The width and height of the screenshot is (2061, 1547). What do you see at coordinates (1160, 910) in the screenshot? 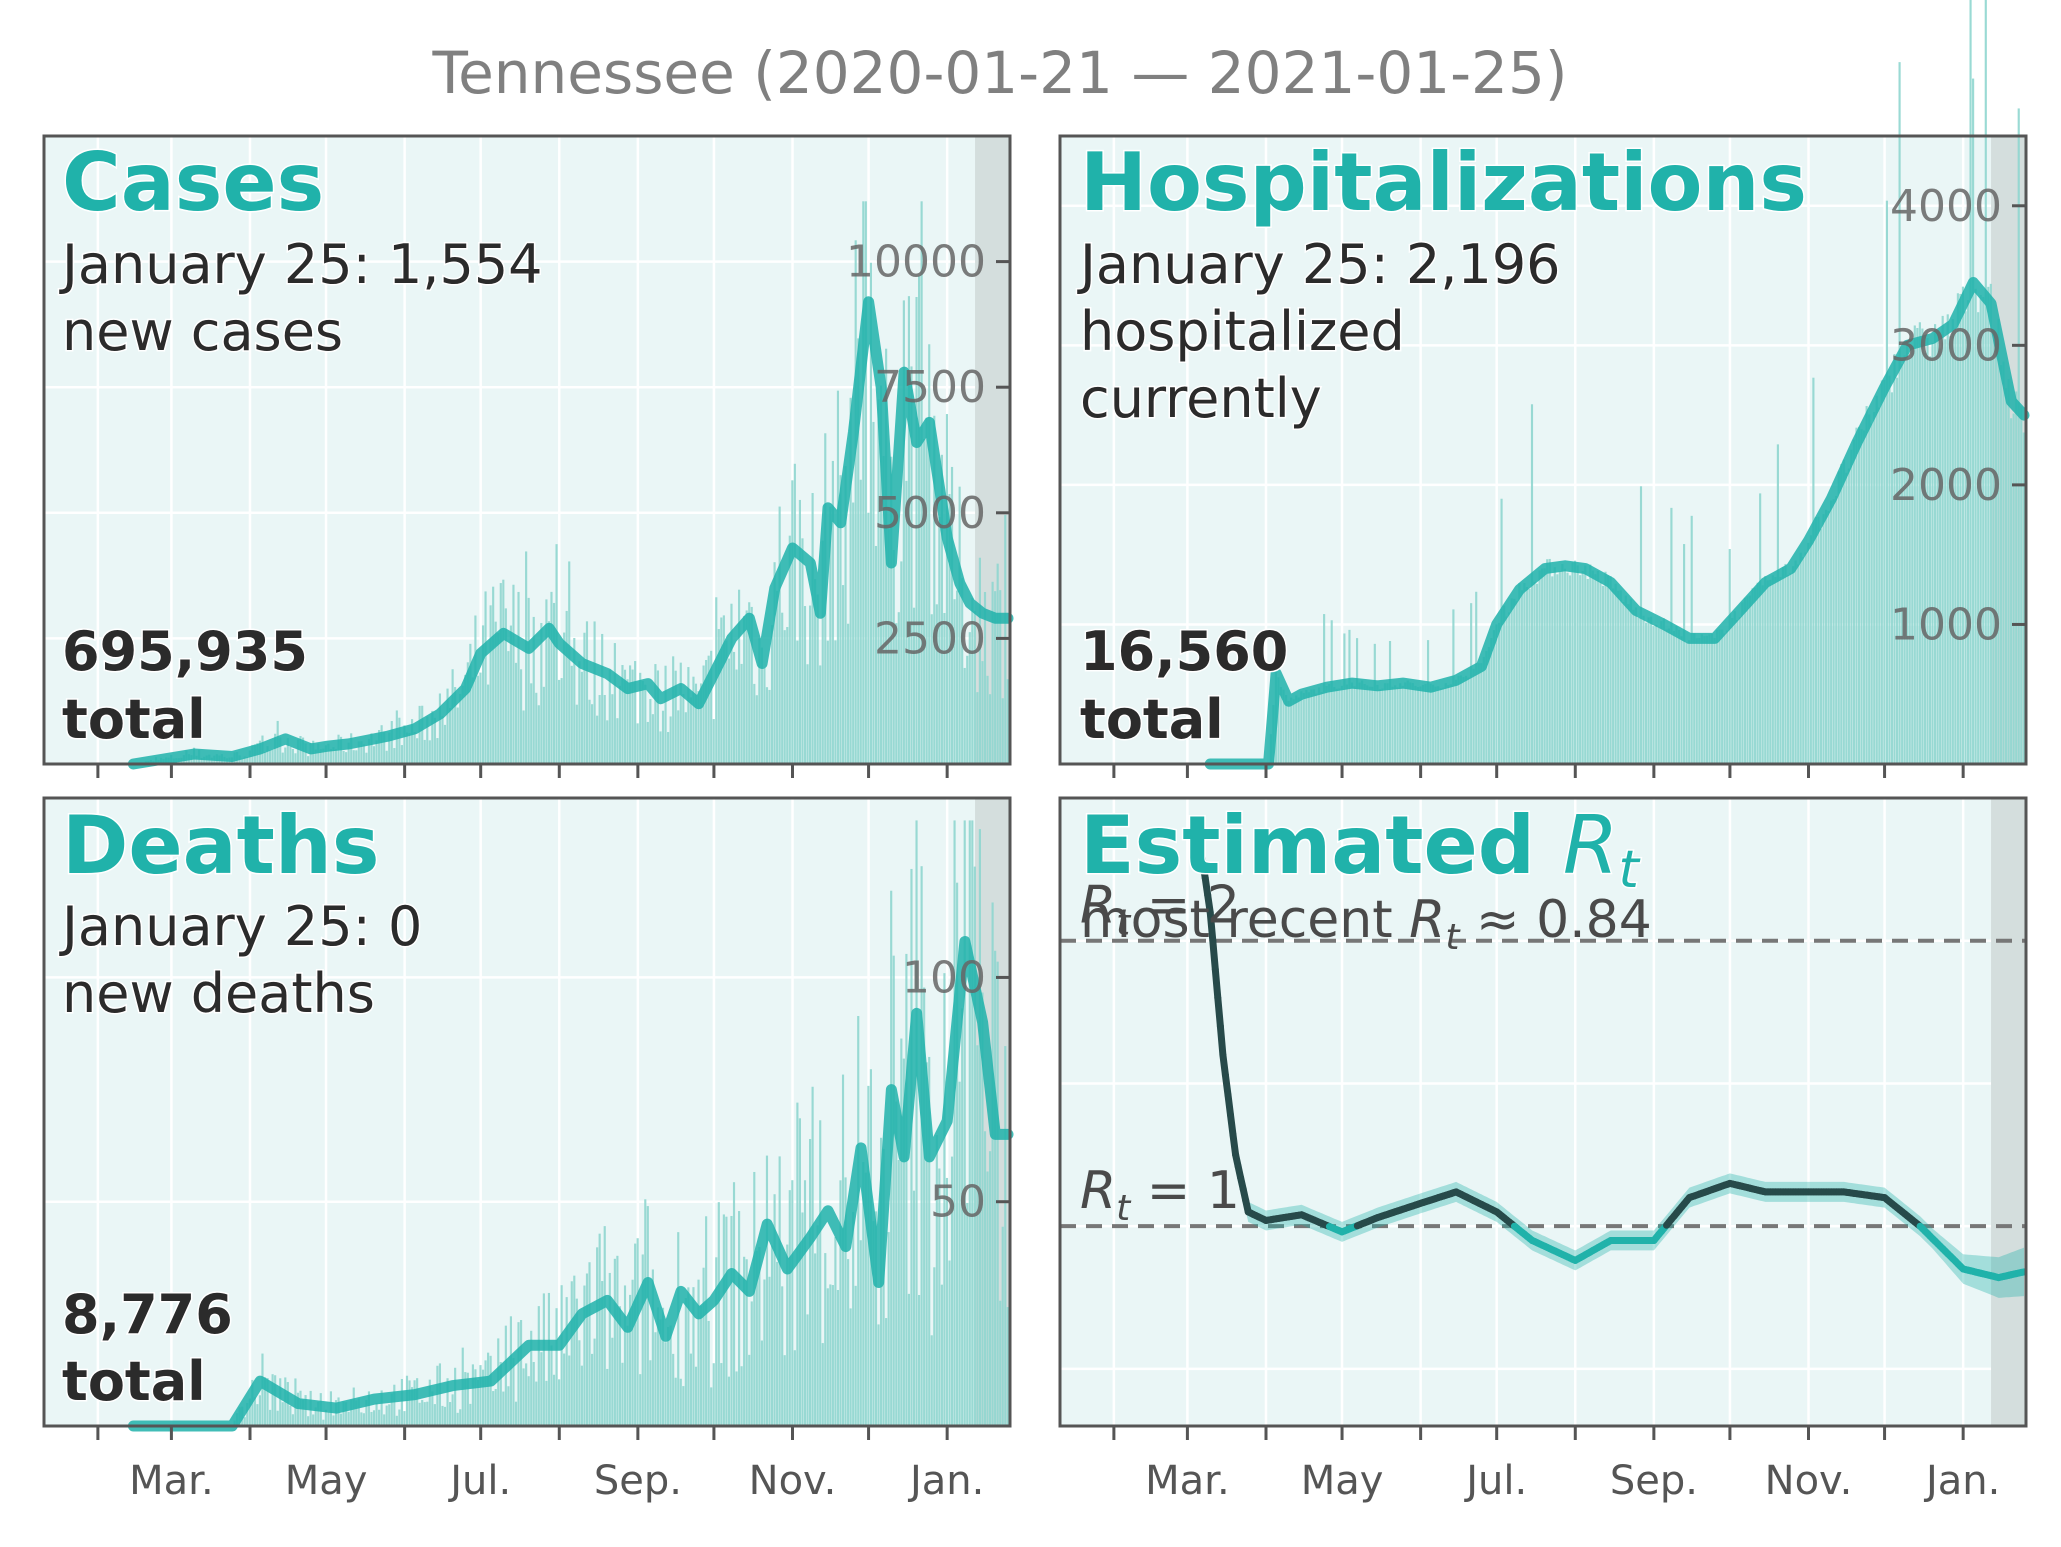
I see `rt-reference-label-2: Rt = 2` at bounding box center [1160, 910].